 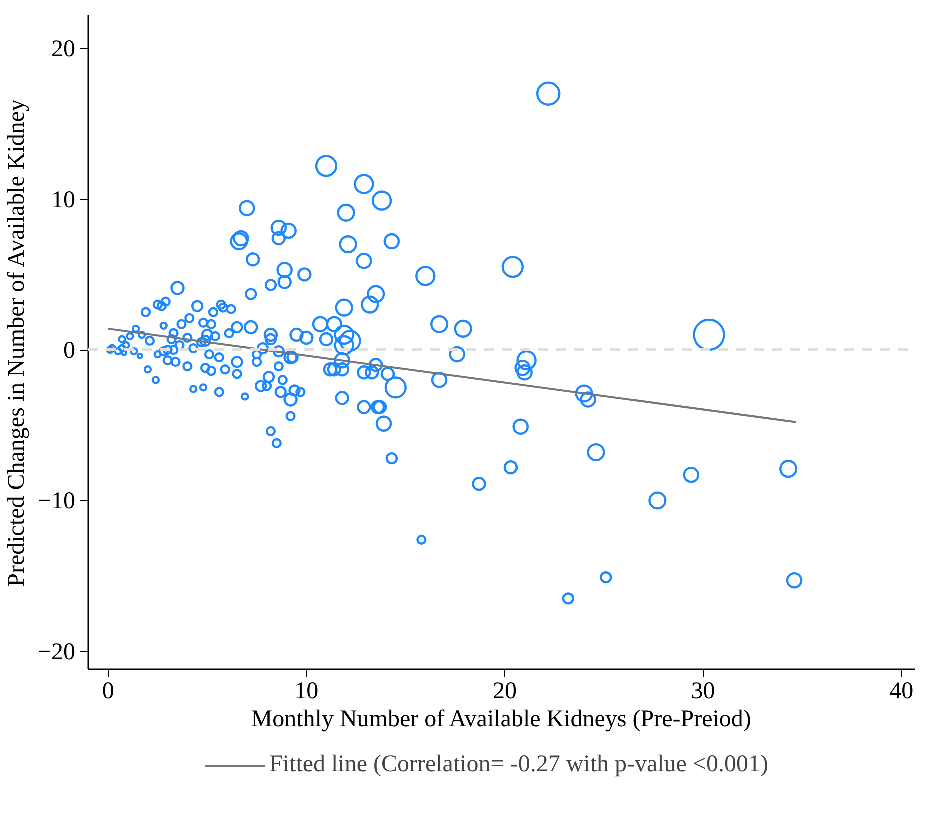 I want to click on x-axis-title: Monthly Number of Available Kidneys (Pre-Preiod), so click(x=501, y=719).